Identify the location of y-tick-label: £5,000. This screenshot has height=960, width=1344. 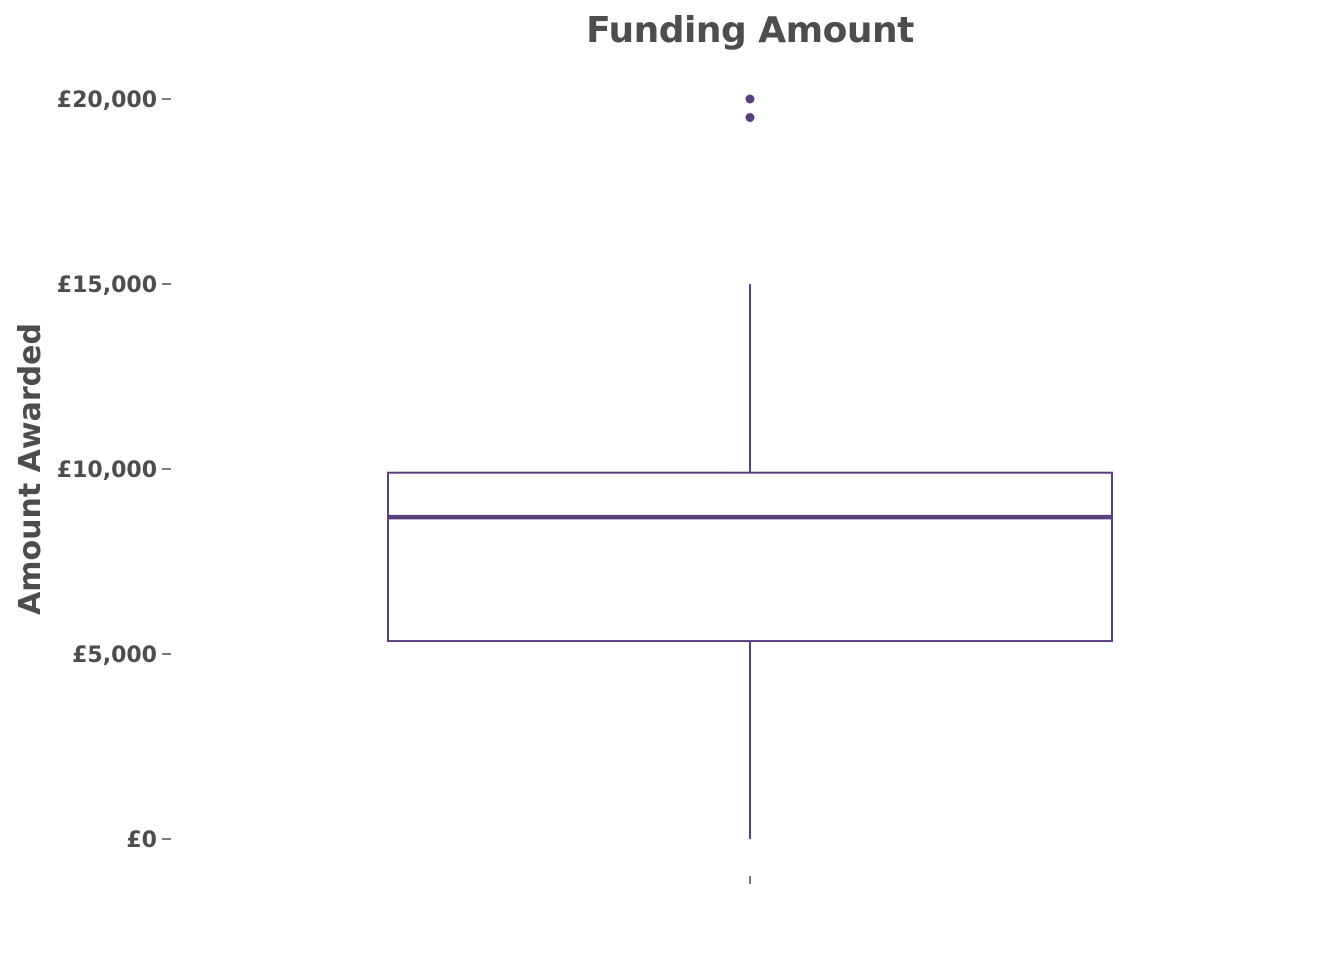
(114, 655).